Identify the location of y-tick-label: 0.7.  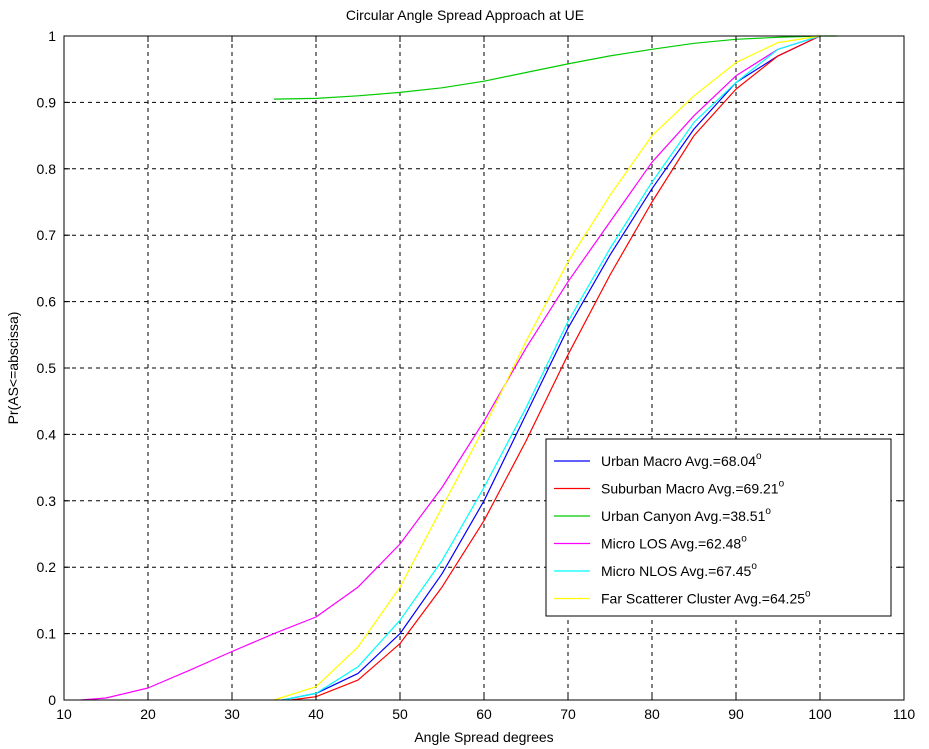
(47, 235).